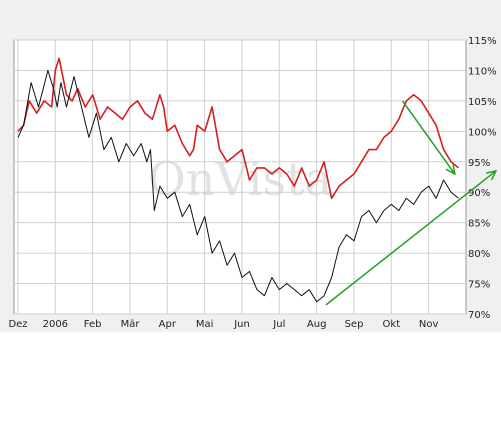 Image resolution: width=501 pixels, height=433 pixels. Describe the element at coordinates (482, 132) in the screenshot. I see `y-tick-label: 100%` at that location.